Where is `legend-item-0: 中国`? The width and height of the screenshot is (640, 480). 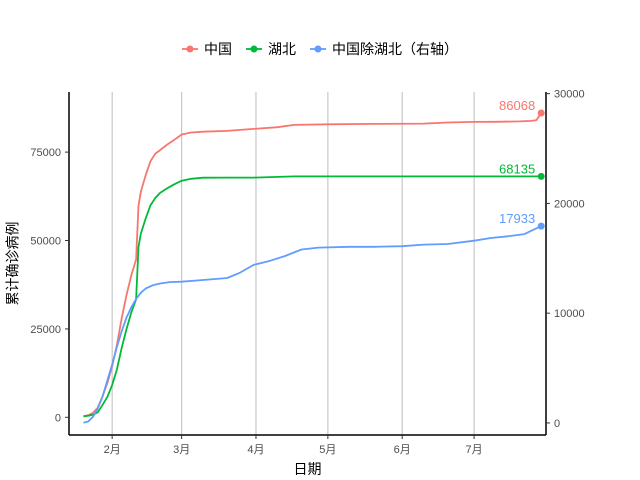
legend-item-0: 中国 is located at coordinates (207, 49).